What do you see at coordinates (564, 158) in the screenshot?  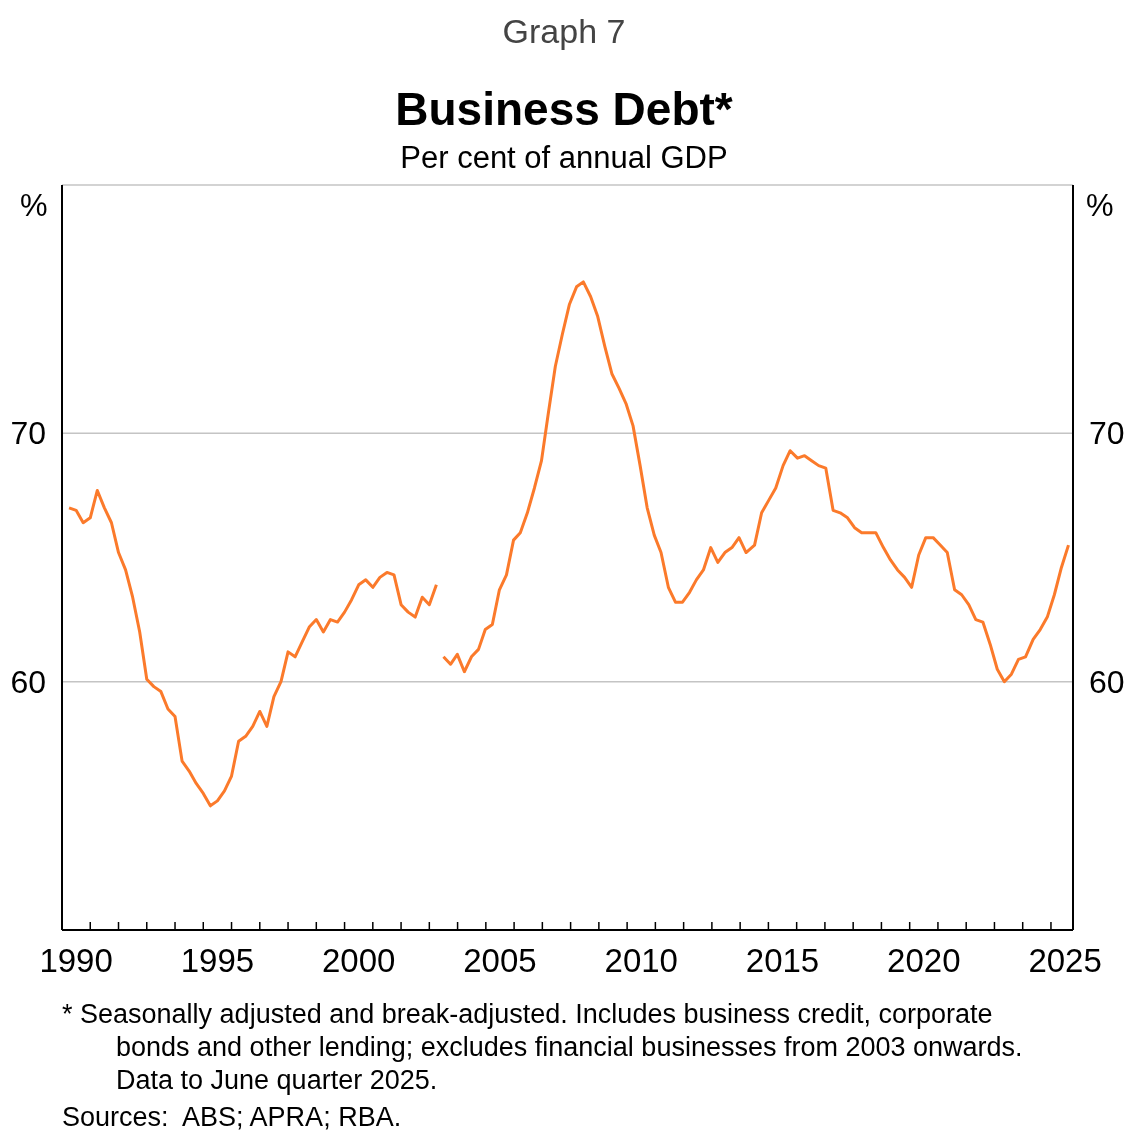 I see `chart-subtitle: Per cent of annual GDP` at bounding box center [564, 158].